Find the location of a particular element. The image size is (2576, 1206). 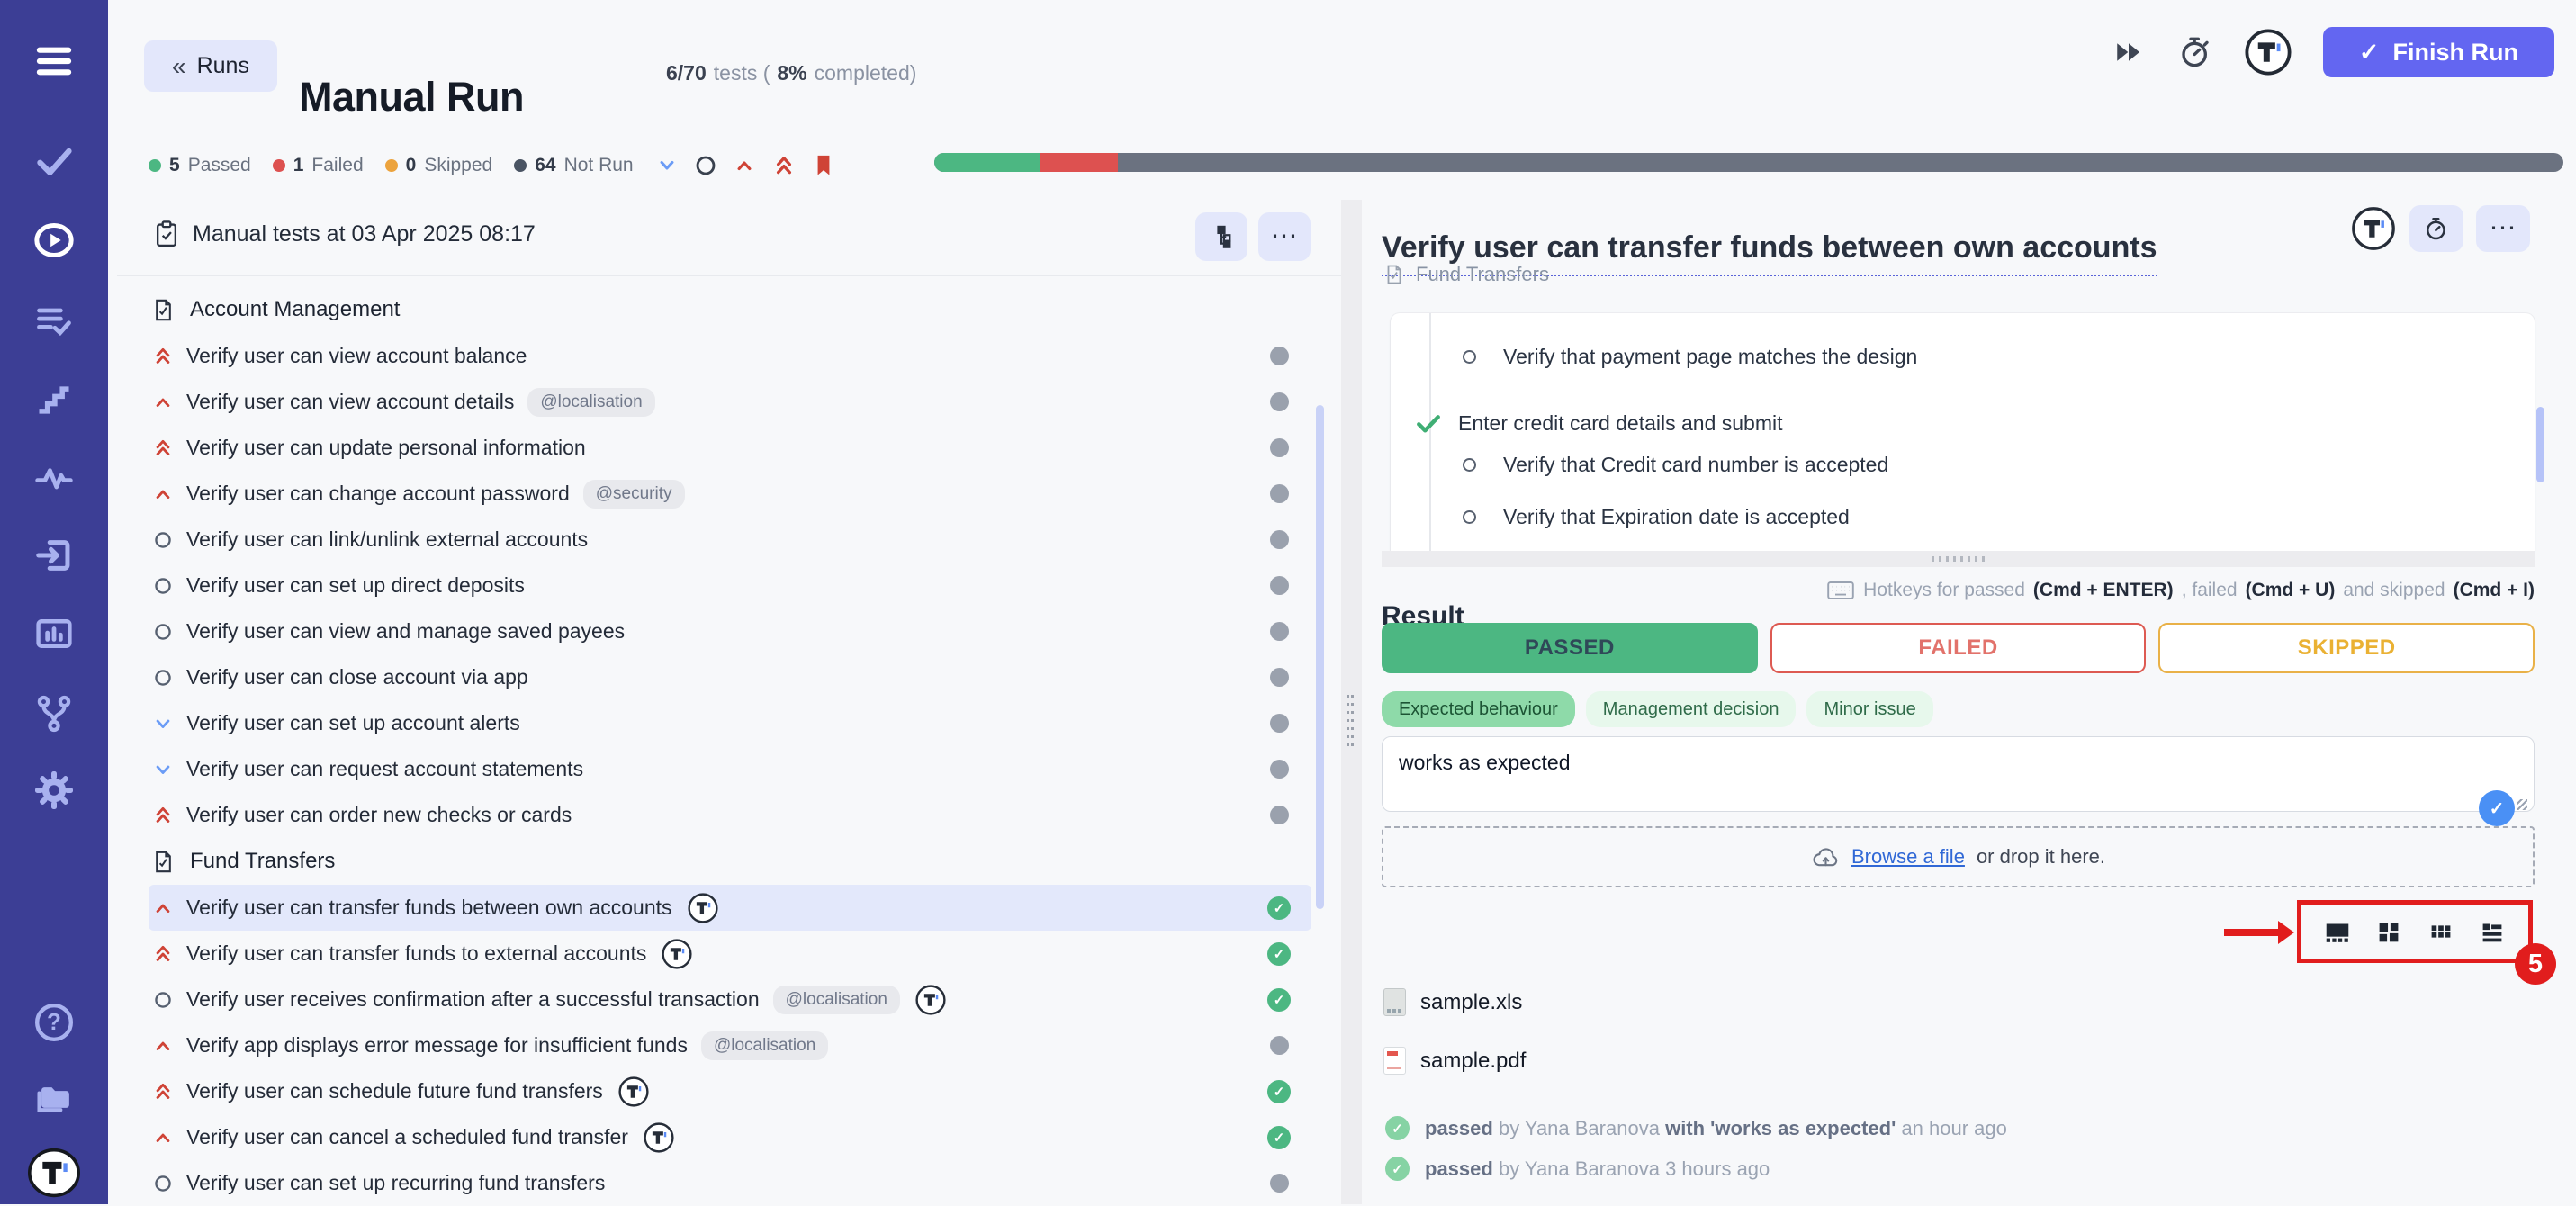

hotkey-passed: (Cmd + ENTER) is located at coordinates (2103, 590).